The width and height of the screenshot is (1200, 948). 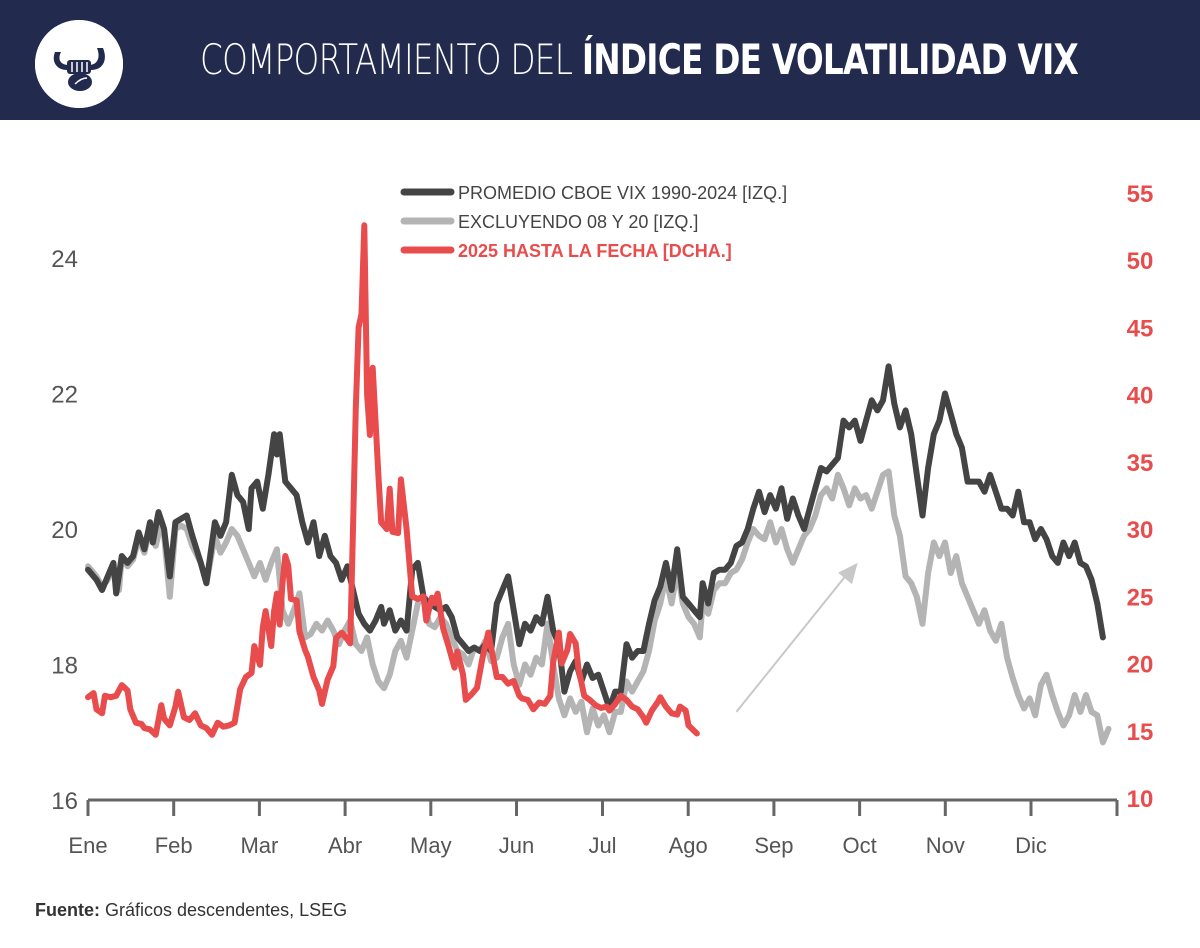 I want to click on source-note: Fuente: Gráficos descendentes, LSEG, so click(x=191, y=910).